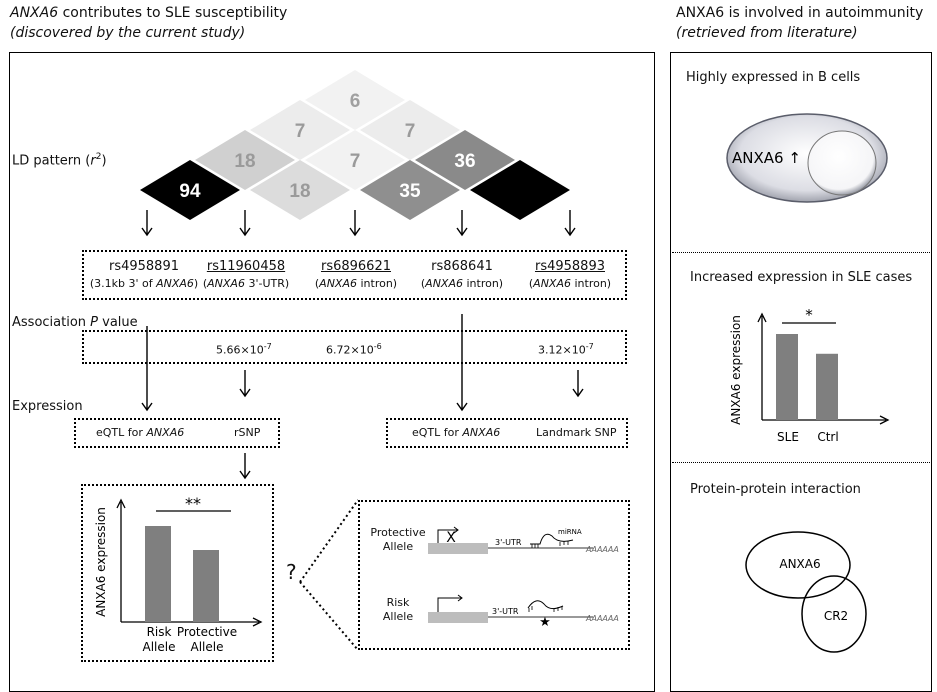 The width and height of the screenshot is (937, 692). Describe the element at coordinates (775, 489) in the screenshot. I see `right-section3-title: Protein-protein interaction` at that location.